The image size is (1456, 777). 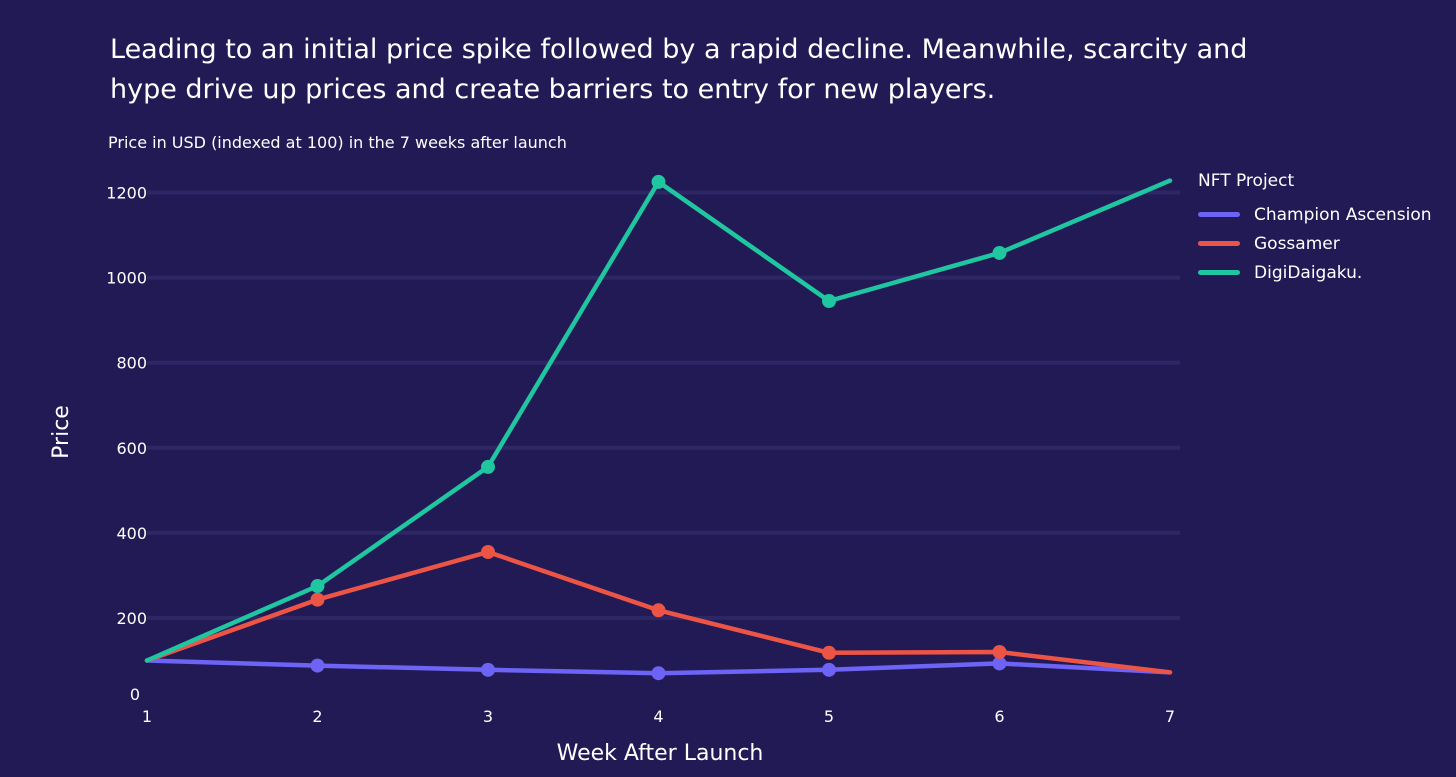 I want to click on legend-item: Gossamer, so click(x=1315, y=243).